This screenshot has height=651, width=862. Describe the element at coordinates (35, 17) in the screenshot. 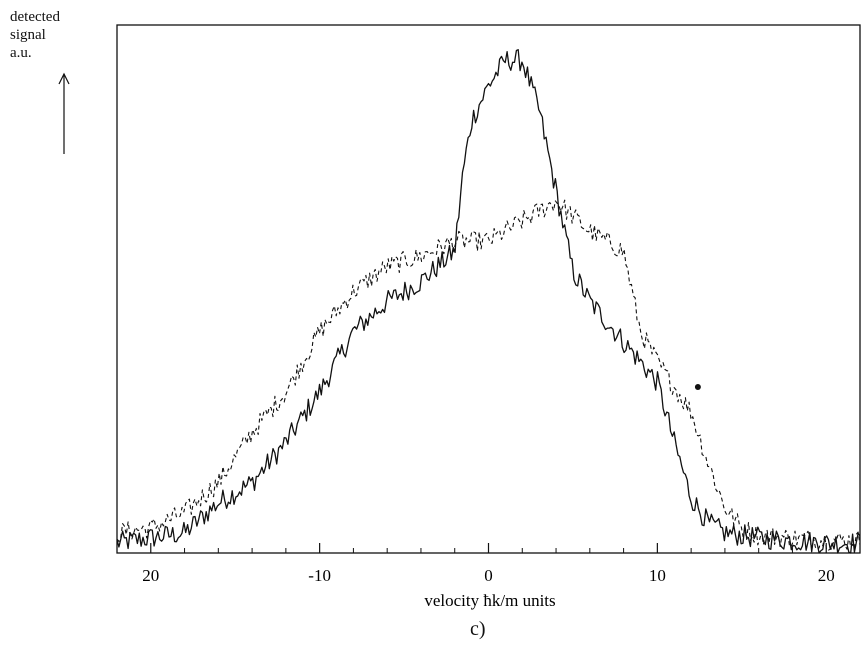

I see `y-axis-label-line-1: detected` at that location.